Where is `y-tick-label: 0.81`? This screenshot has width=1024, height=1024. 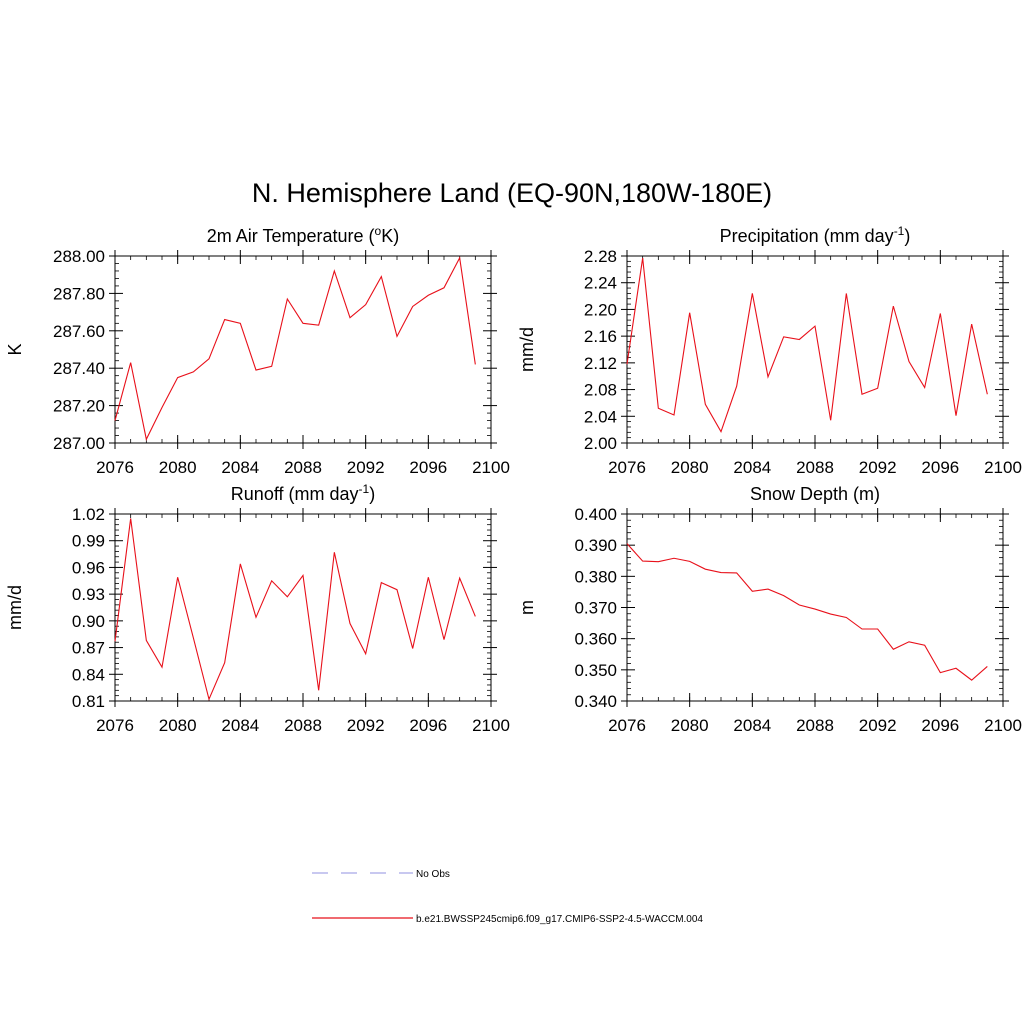 y-tick-label: 0.81 is located at coordinates (88, 701).